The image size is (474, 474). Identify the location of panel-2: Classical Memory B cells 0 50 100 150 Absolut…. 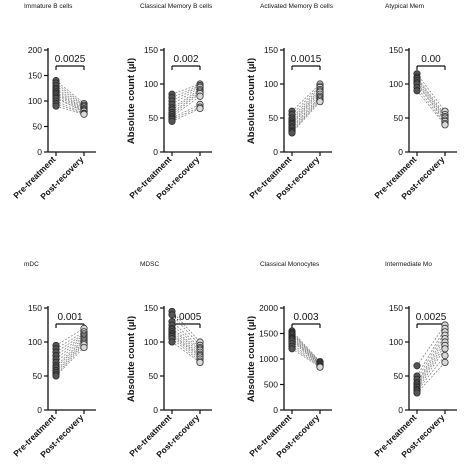
(169, 102).